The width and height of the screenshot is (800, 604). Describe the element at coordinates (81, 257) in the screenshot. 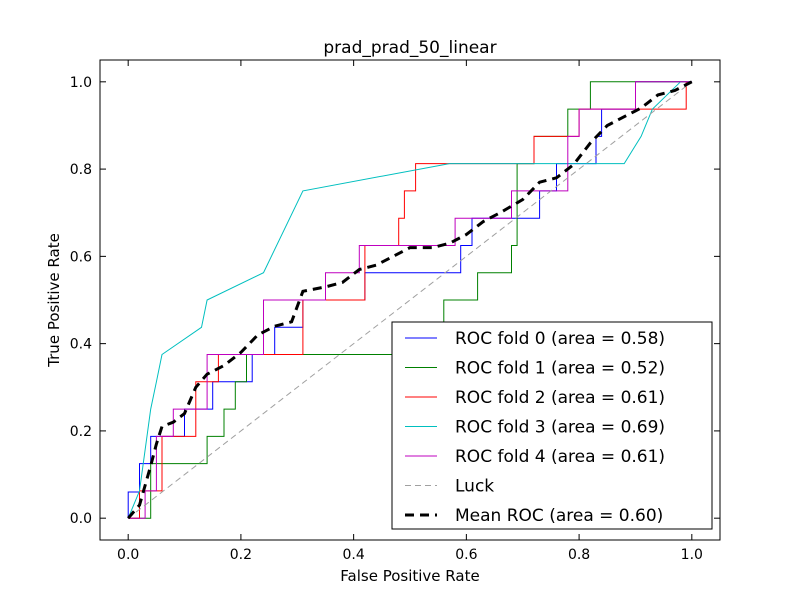

I see `y-tick-label: 0.6` at that location.